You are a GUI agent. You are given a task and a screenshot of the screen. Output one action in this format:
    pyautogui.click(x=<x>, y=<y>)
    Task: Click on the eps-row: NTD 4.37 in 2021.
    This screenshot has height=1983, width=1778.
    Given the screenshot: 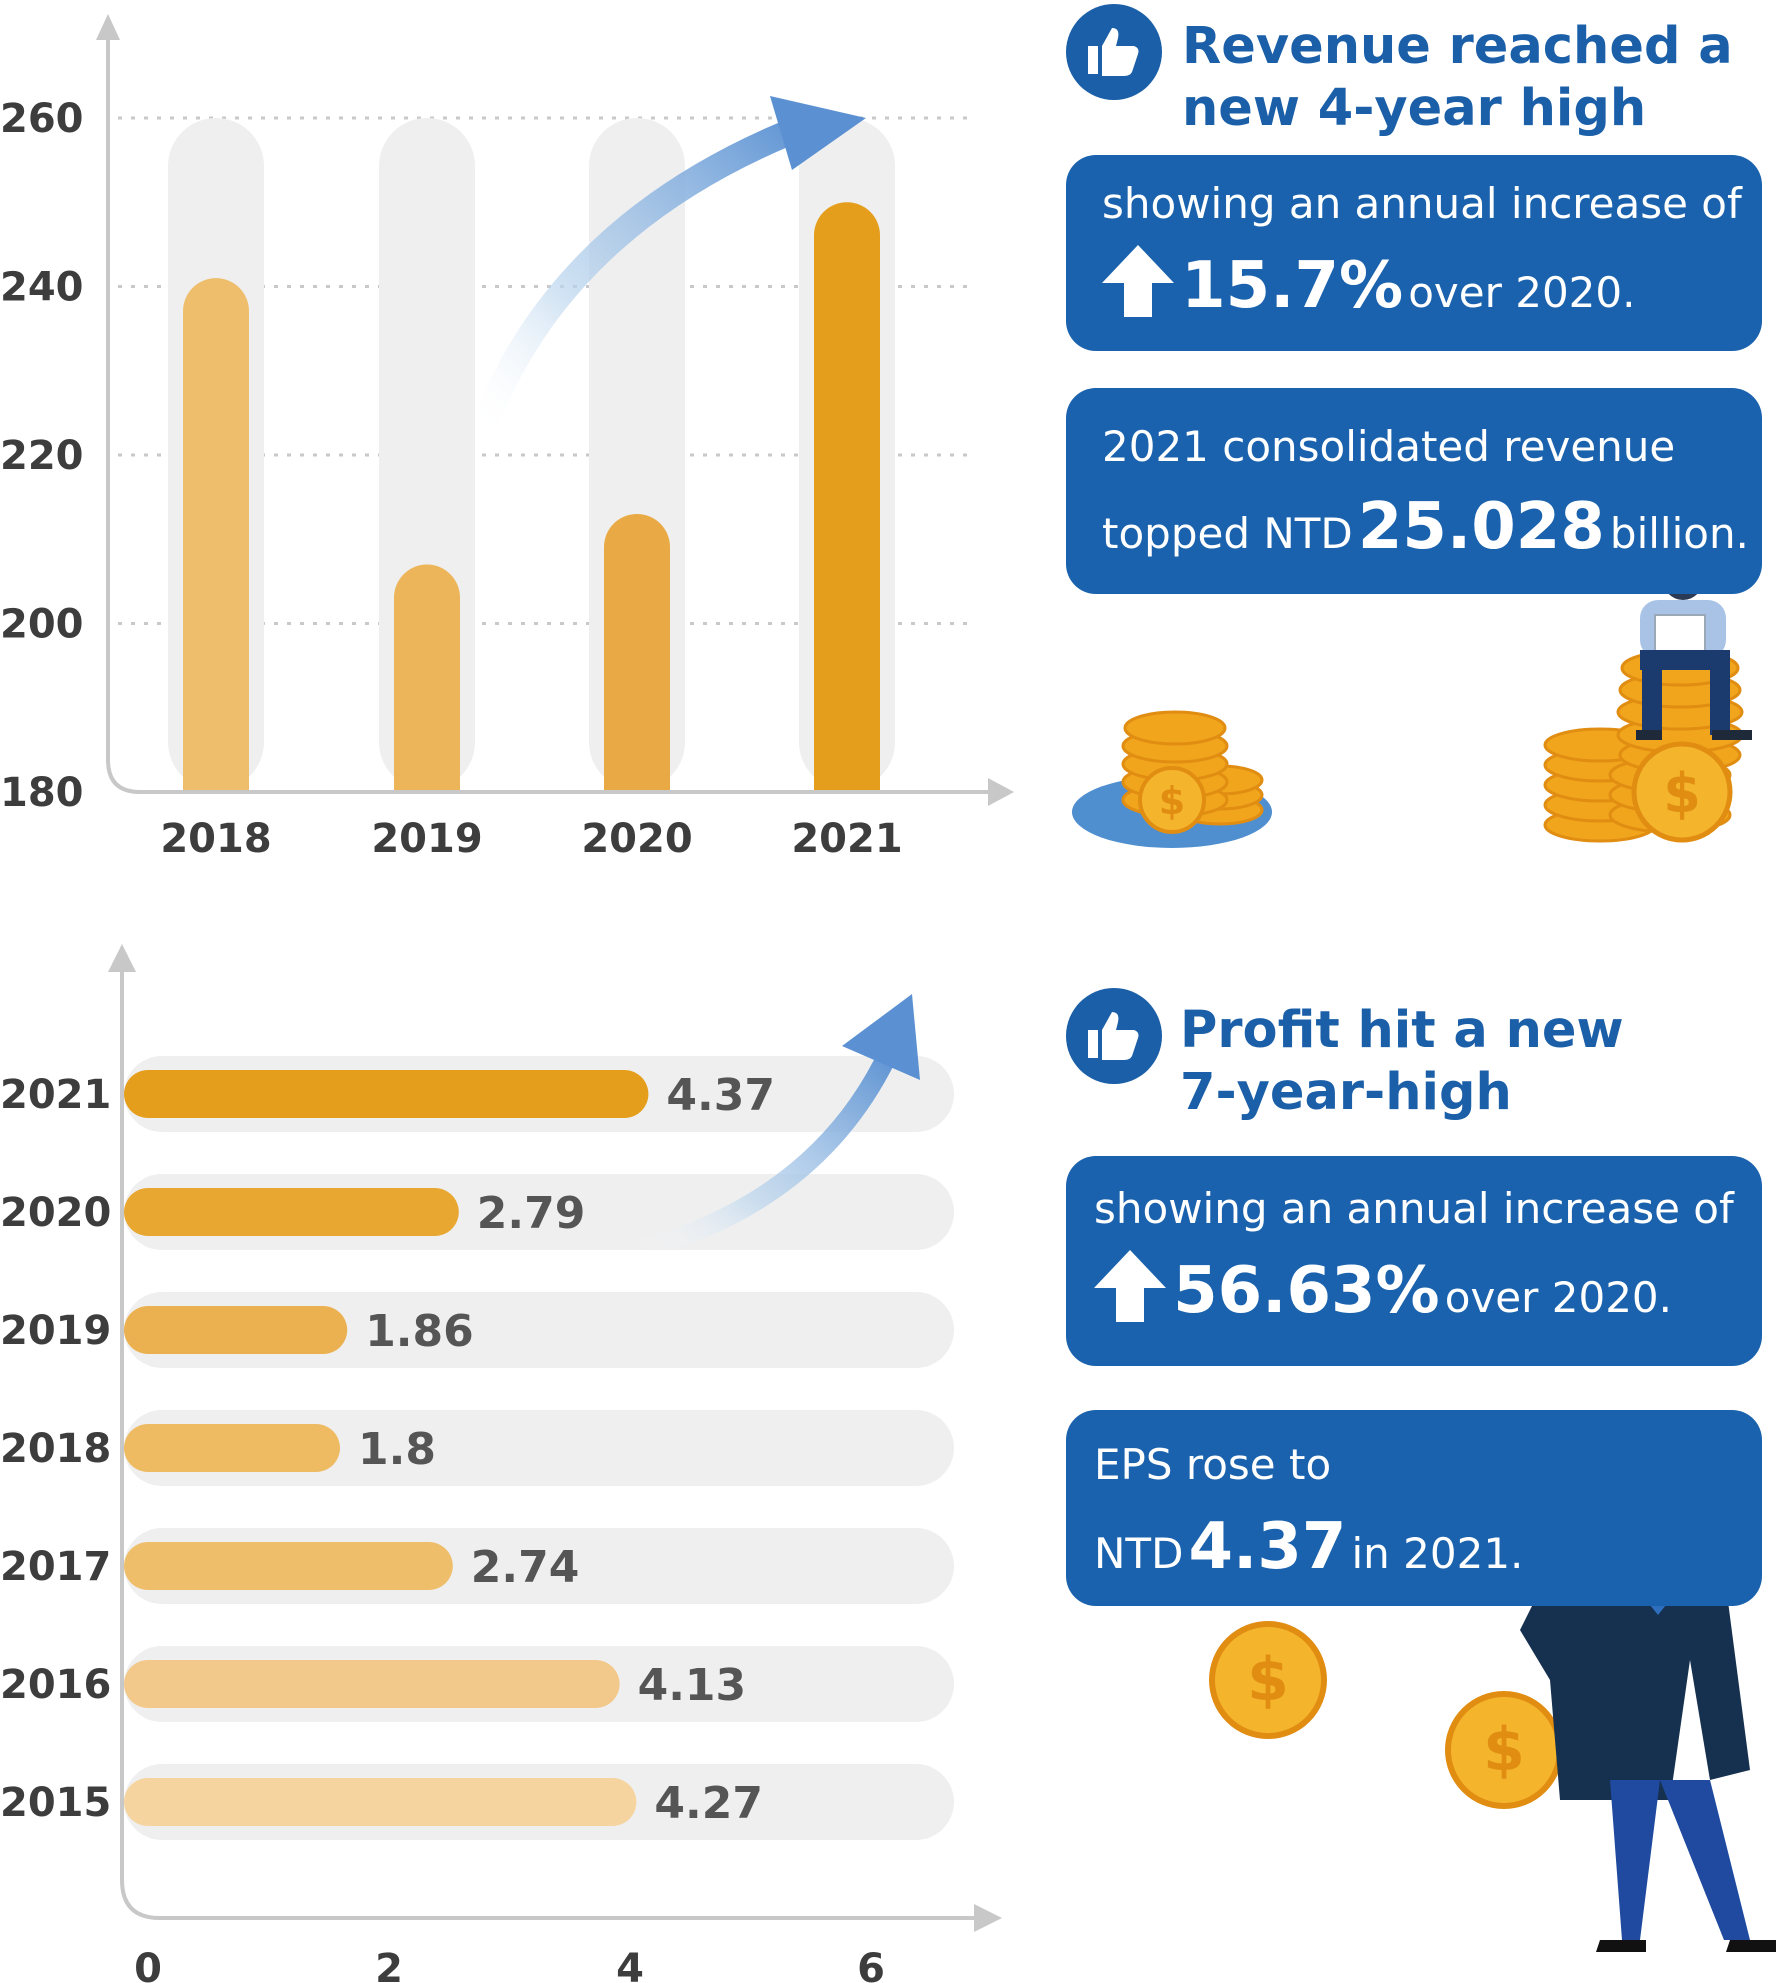 What is the action you would take?
    pyautogui.click(x=1308, y=1547)
    